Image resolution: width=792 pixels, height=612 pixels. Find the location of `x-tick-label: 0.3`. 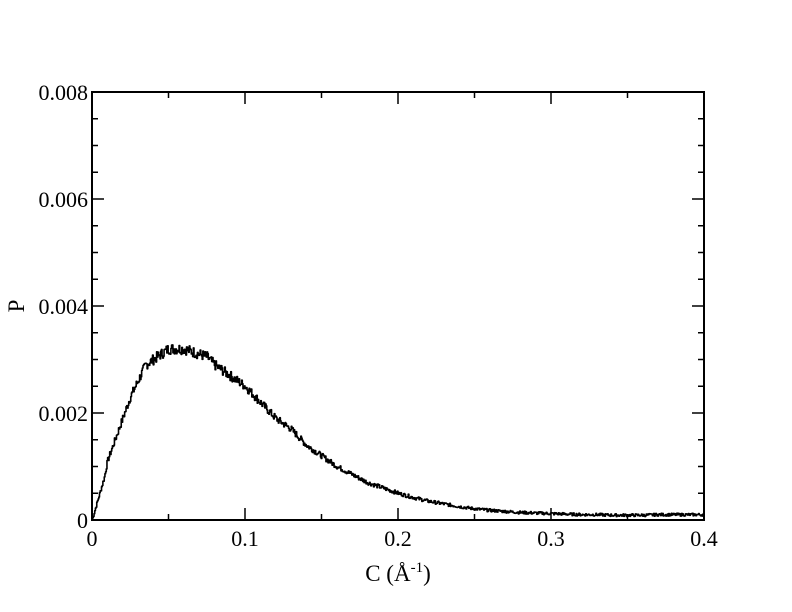

x-tick-label: 0.3 is located at coordinates (551, 538).